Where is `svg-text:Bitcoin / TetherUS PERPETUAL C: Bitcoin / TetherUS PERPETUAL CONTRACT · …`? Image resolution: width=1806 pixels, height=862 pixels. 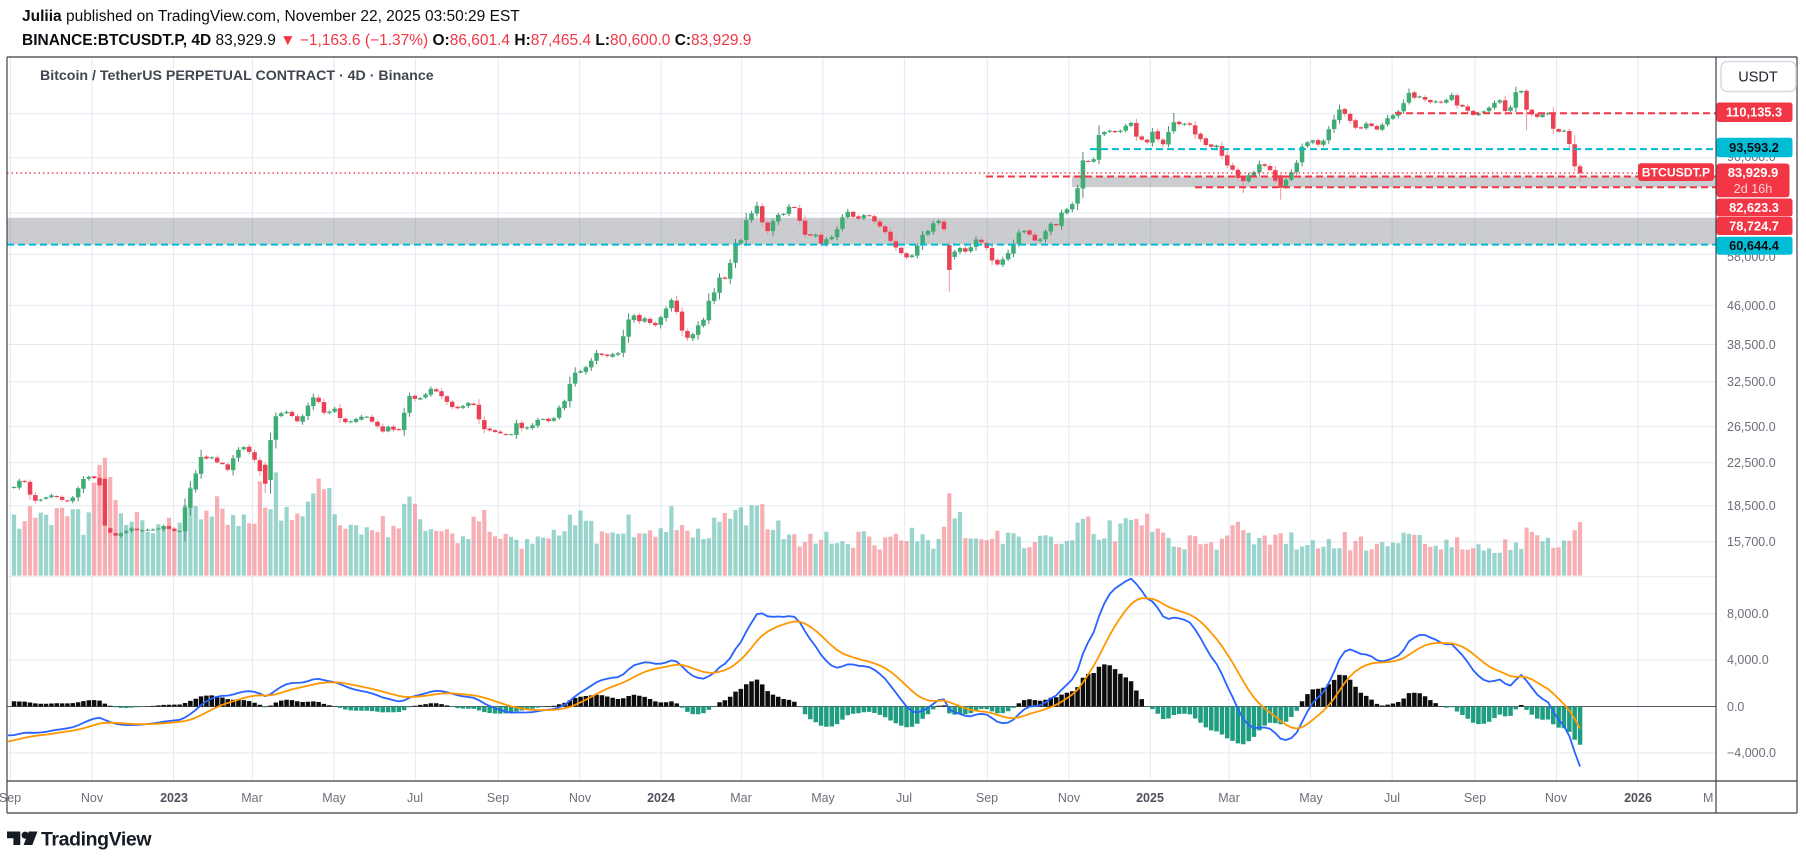
svg-text:Bitcoin / TetherUS PERPETUAL C: Bitcoin / TetherUS PERPETUAL CONTRACT · … is located at coordinates (237, 76).